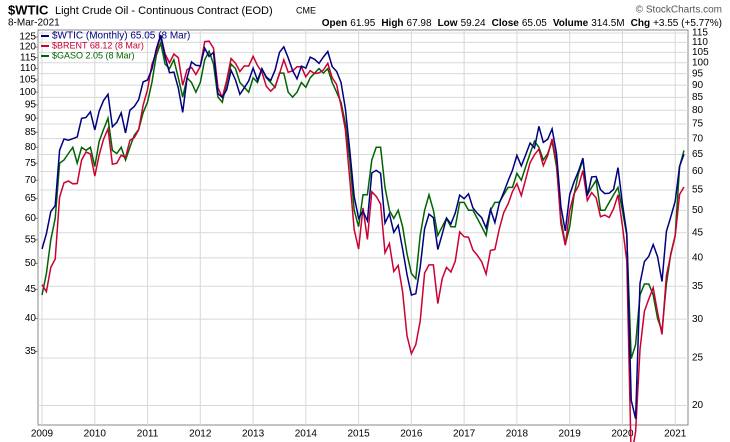 Image resolution: width=730 pixels, height=442 pixels. Describe the element at coordinates (28, 57) in the screenshot. I see `y2-tick-label: 115` at that location.